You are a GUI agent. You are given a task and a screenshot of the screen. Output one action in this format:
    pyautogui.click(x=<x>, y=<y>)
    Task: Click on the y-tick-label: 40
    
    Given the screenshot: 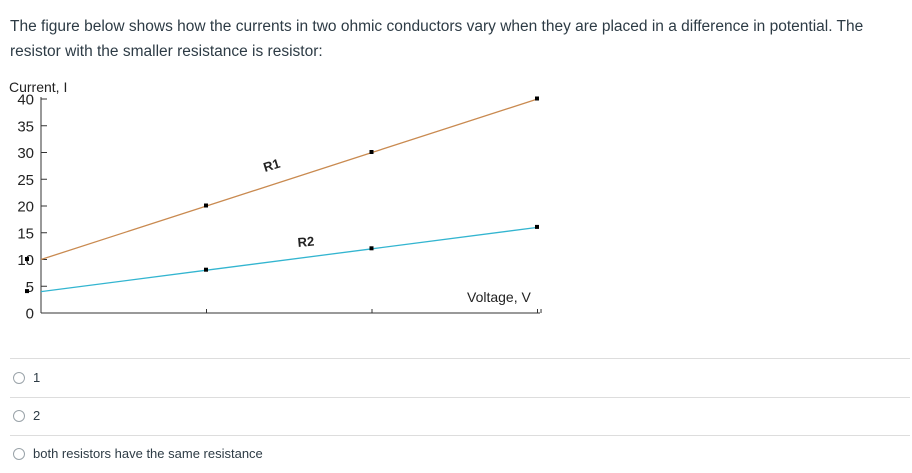 What is the action you would take?
    pyautogui.click(x=25, y=100)
    